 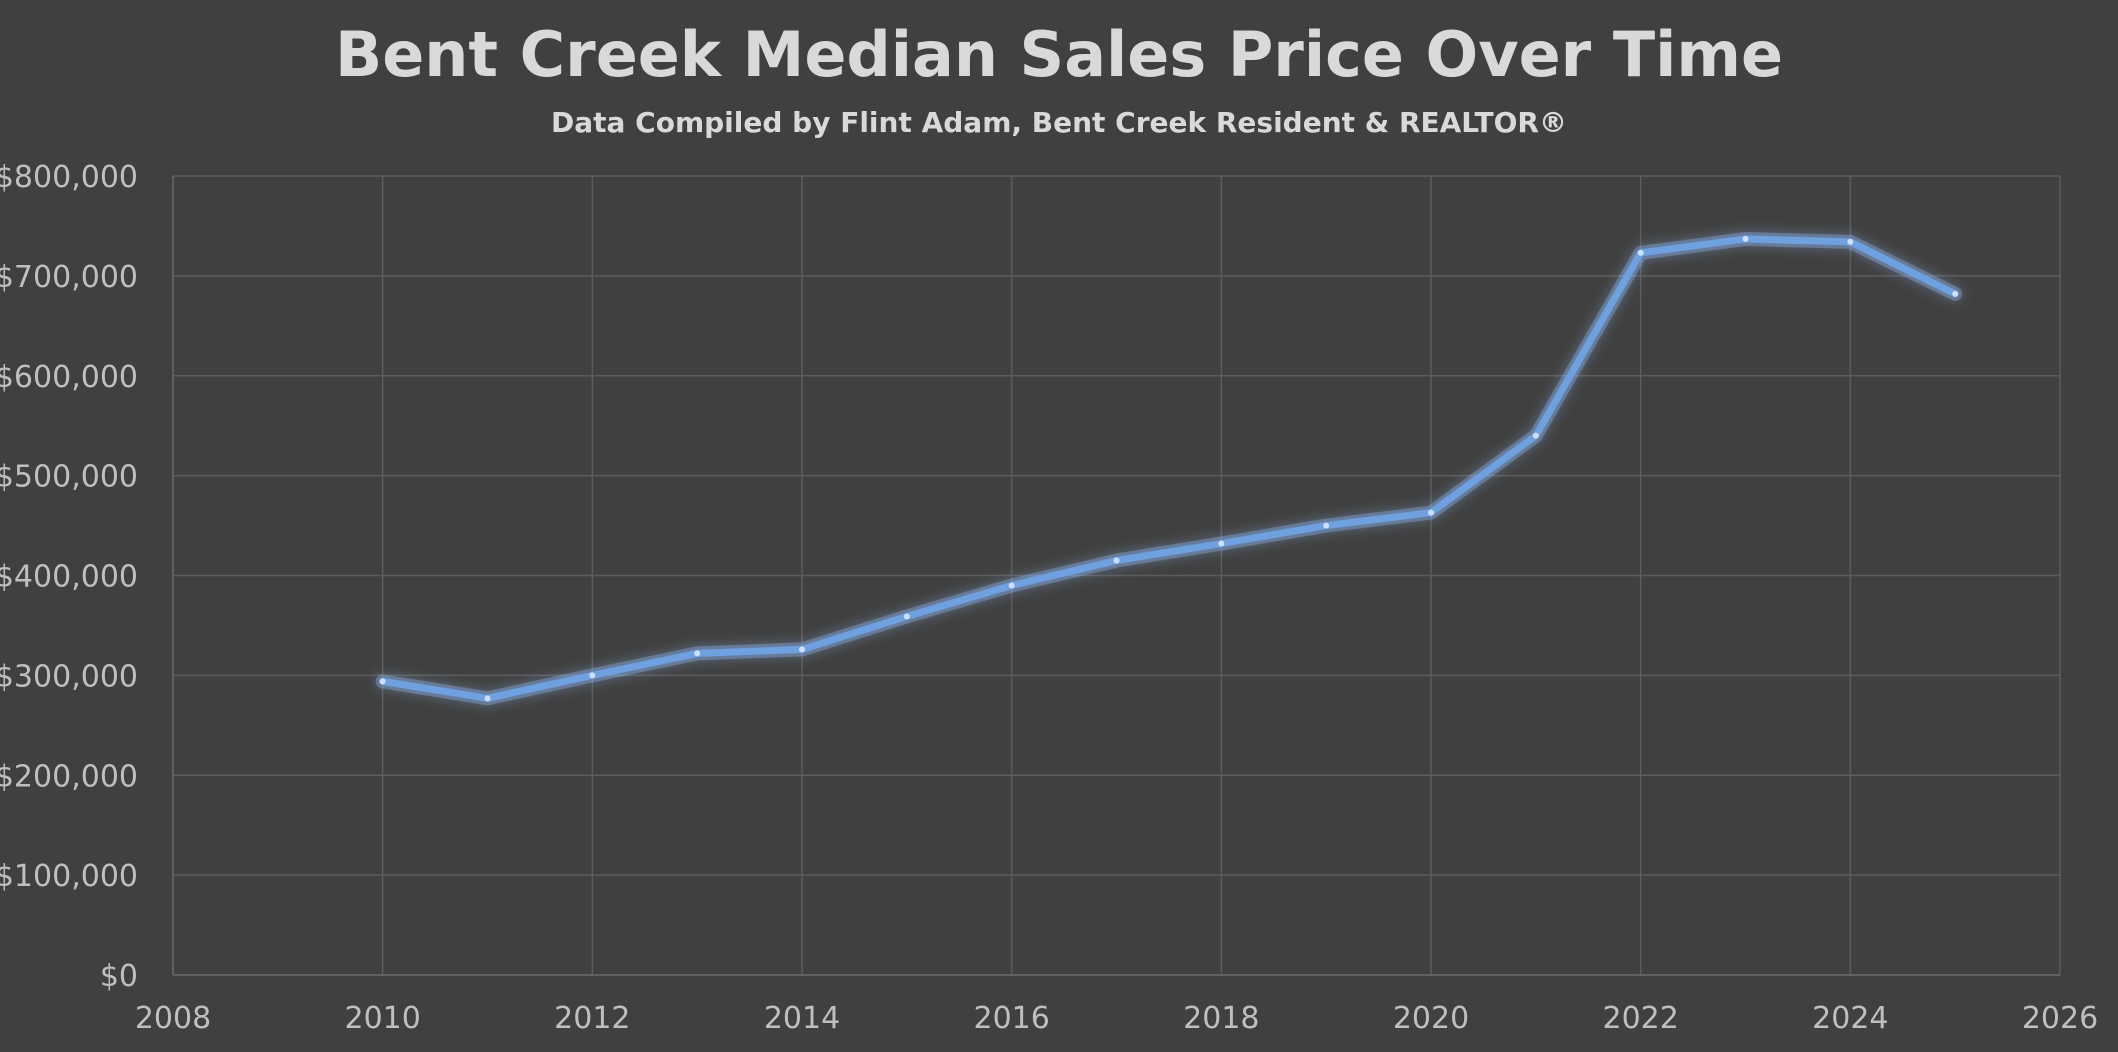 What do you see at coordinates (69, 477) in the screenshot?
I see `y-tick-label: $500,000` at bounding box center [69, 477].